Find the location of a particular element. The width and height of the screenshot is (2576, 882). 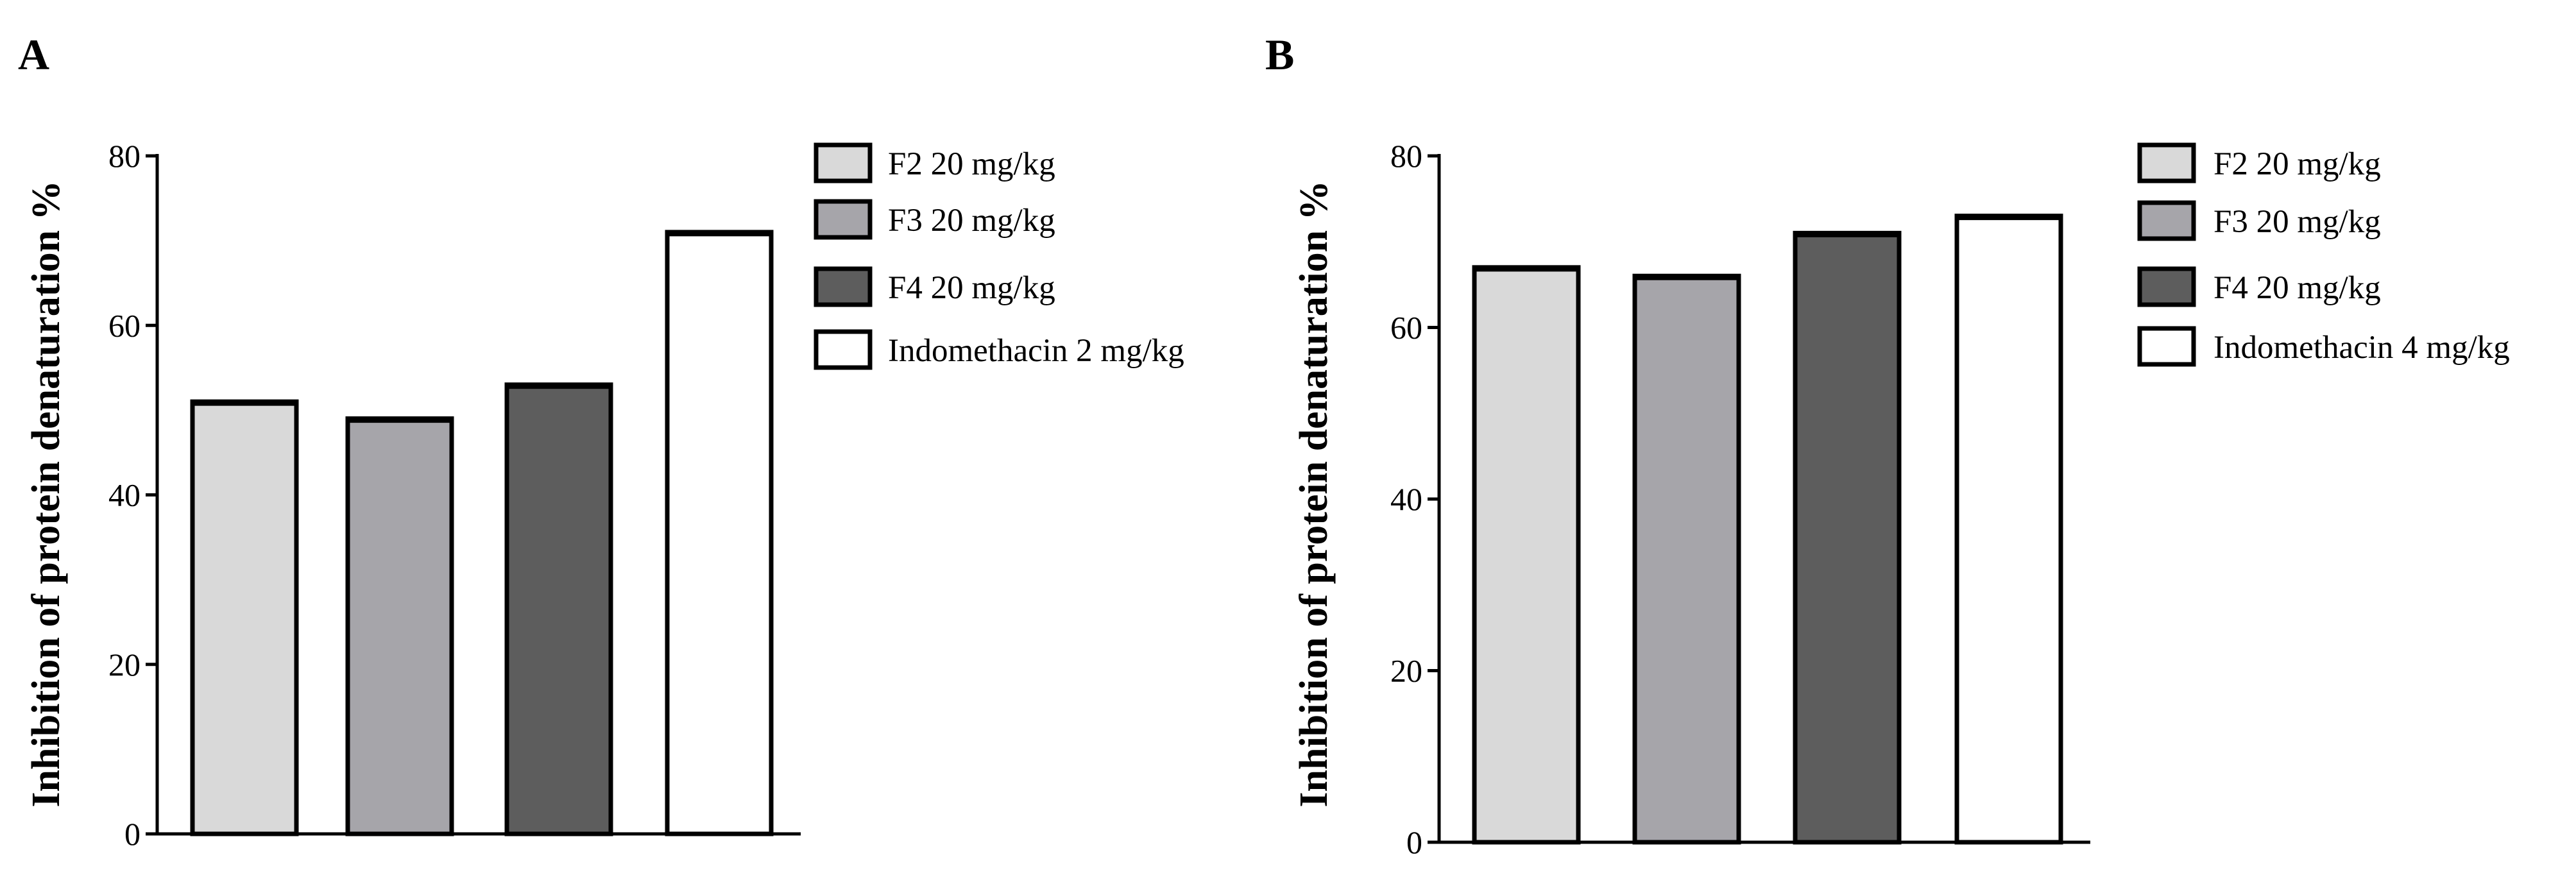

legend-label: Indomethacin 2 mg/kg is located at coordinates (1036, 351).